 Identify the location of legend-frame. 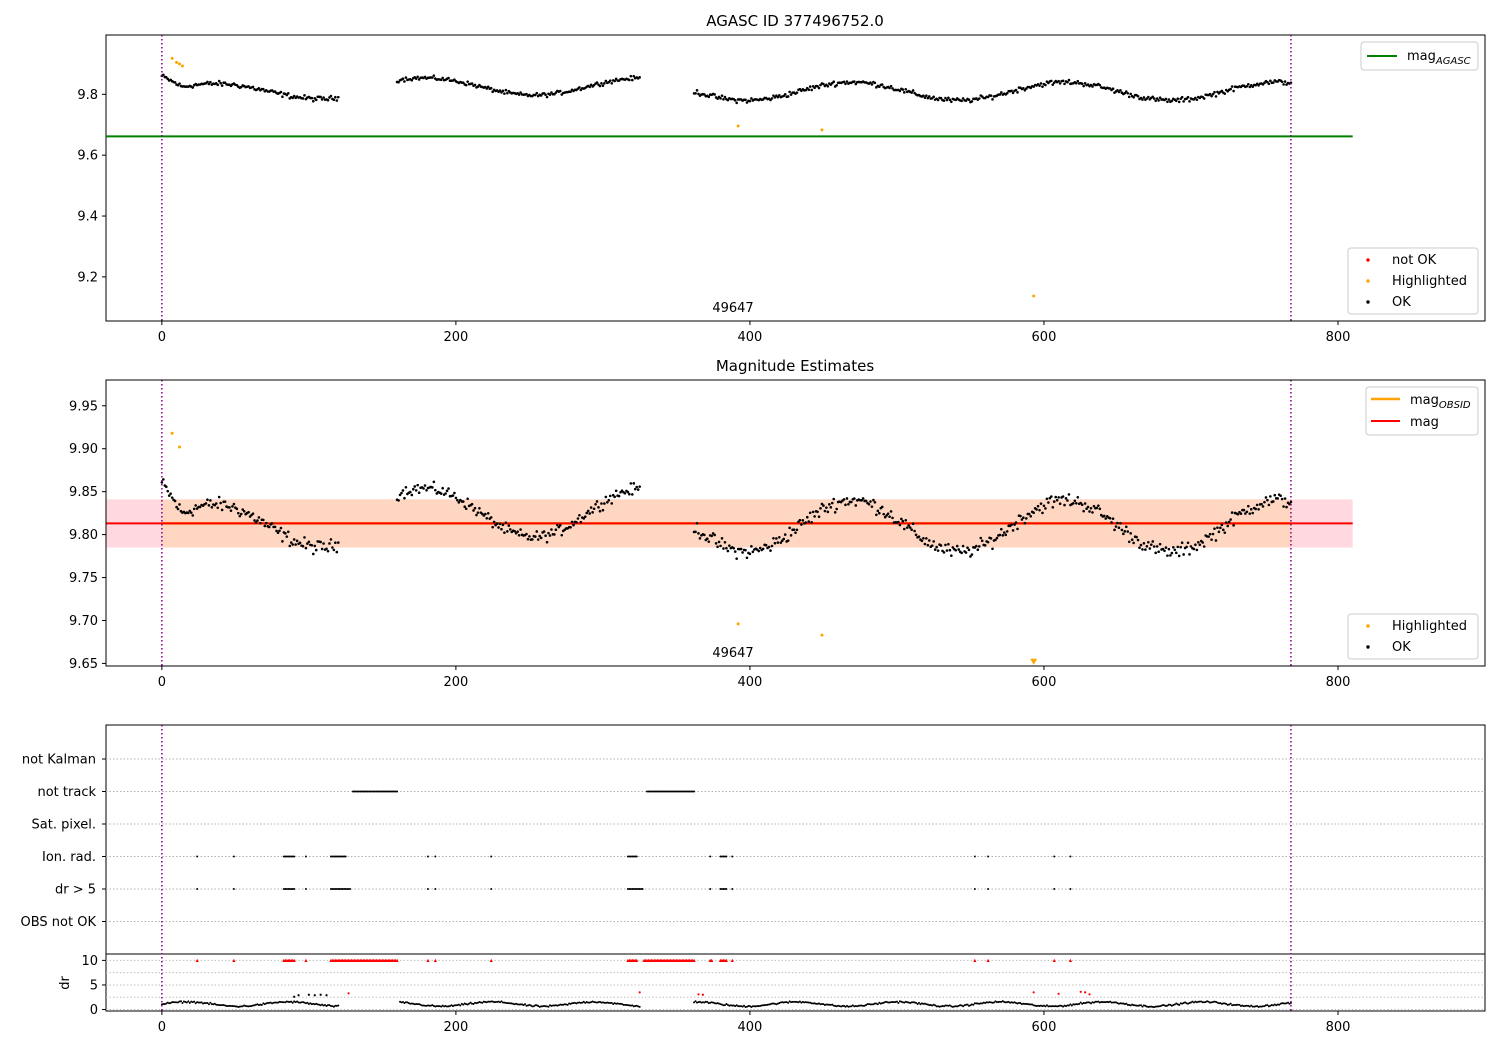
(1413, 281).